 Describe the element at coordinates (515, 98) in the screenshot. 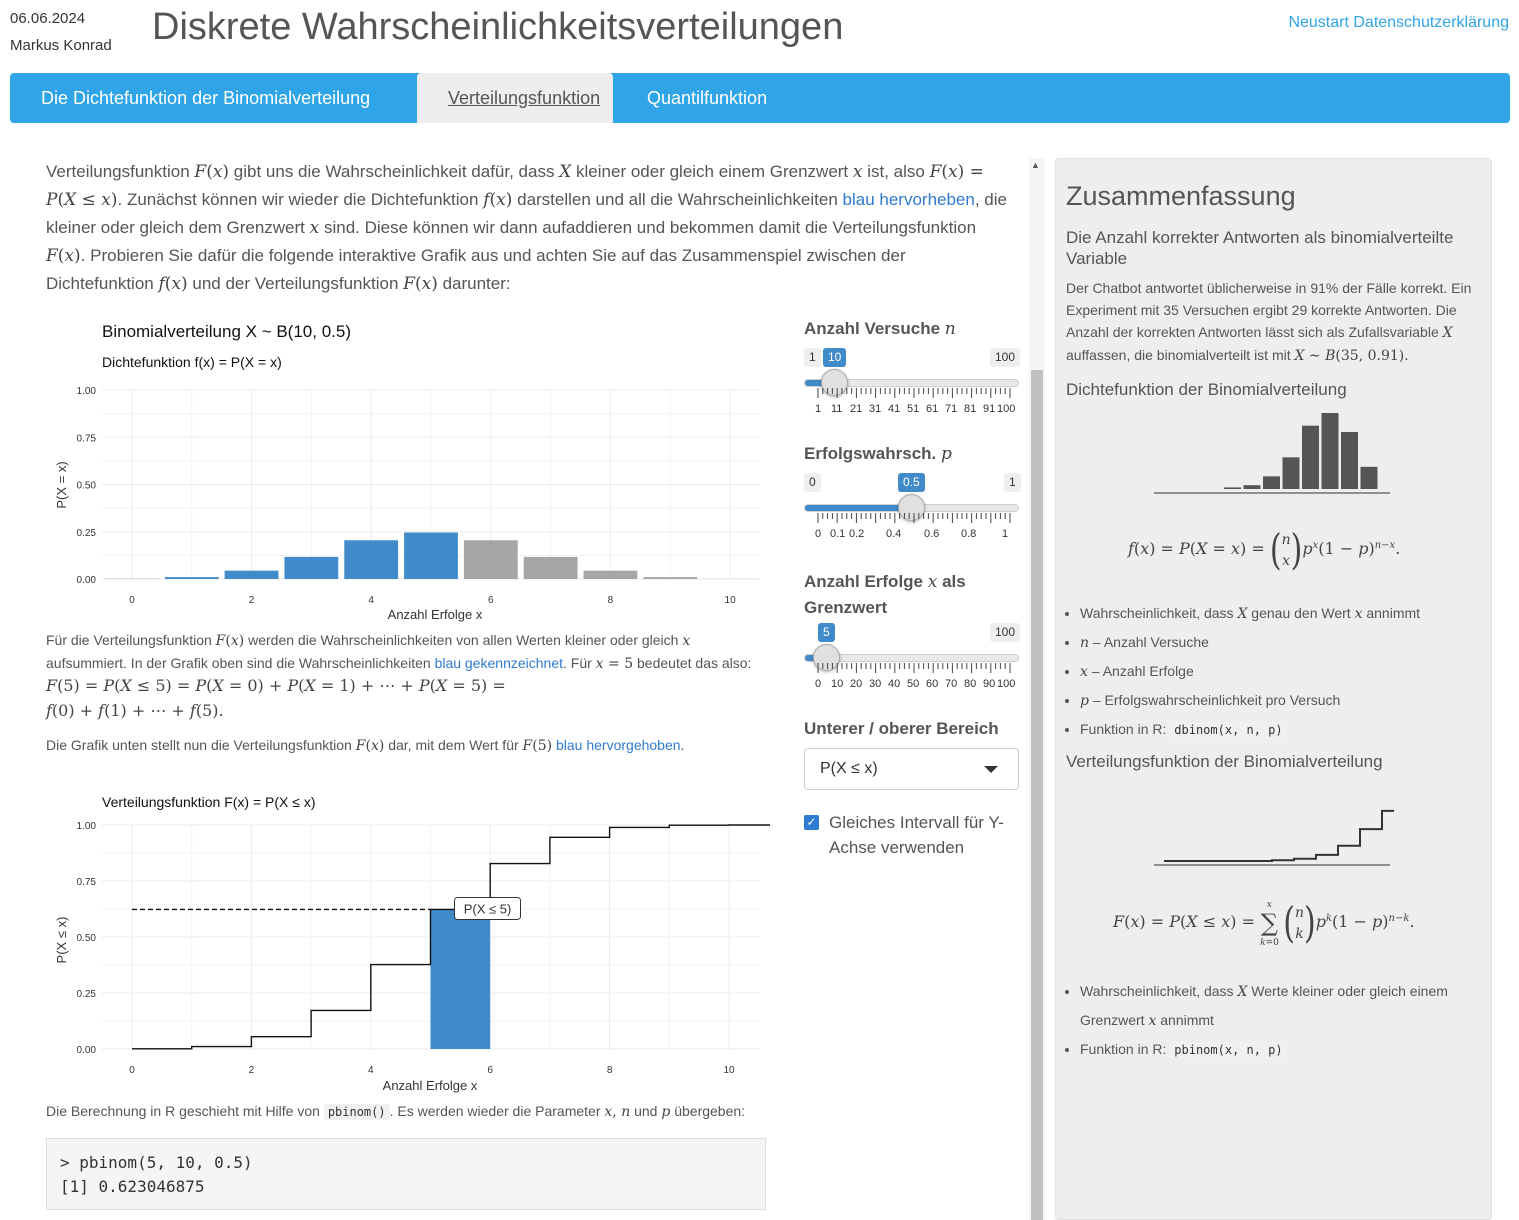

I see `tab-verteilungsfunktion: Verteilungsfunktion` at that location.